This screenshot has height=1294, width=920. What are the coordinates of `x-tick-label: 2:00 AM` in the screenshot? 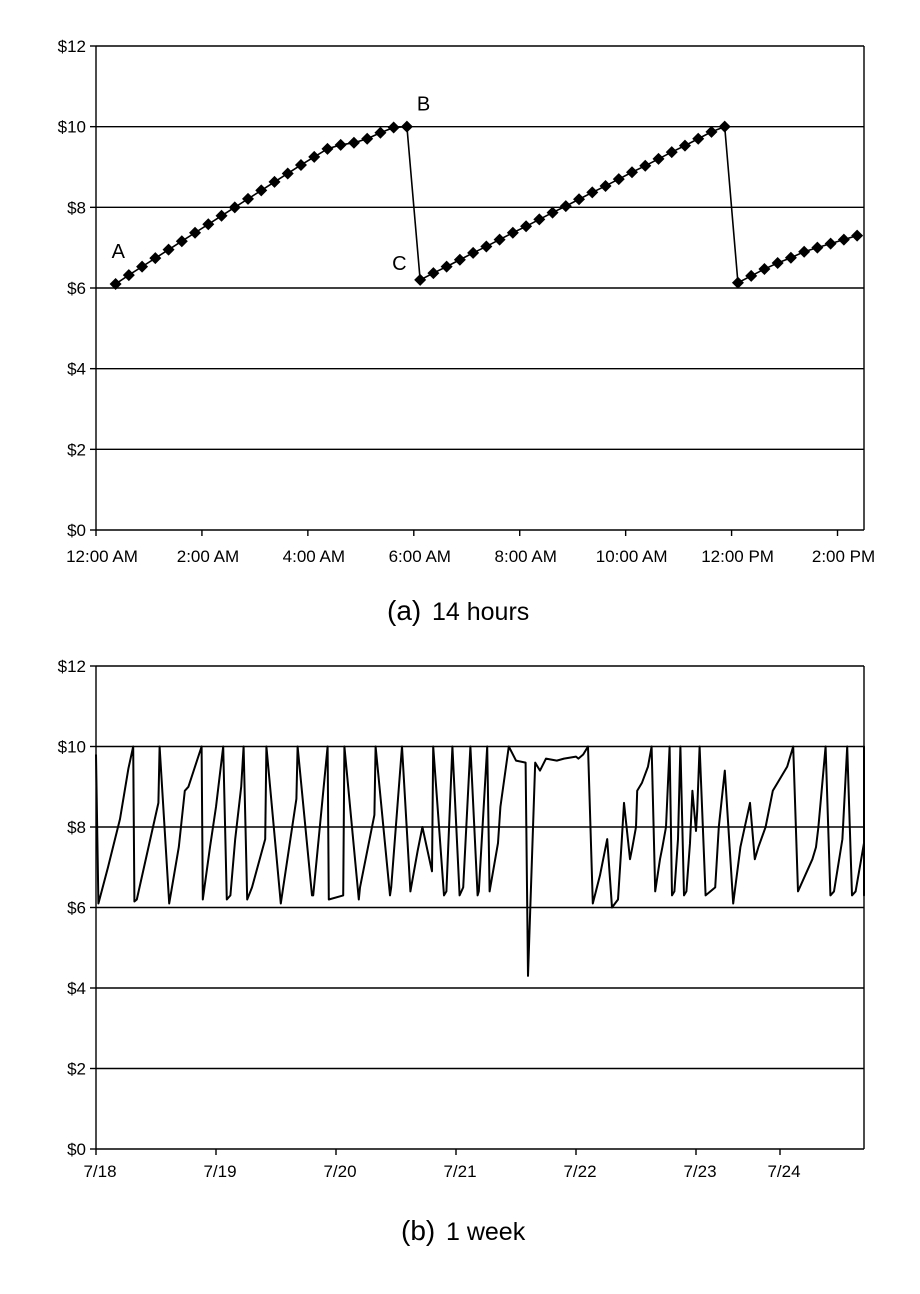 It's located at (208, 556).